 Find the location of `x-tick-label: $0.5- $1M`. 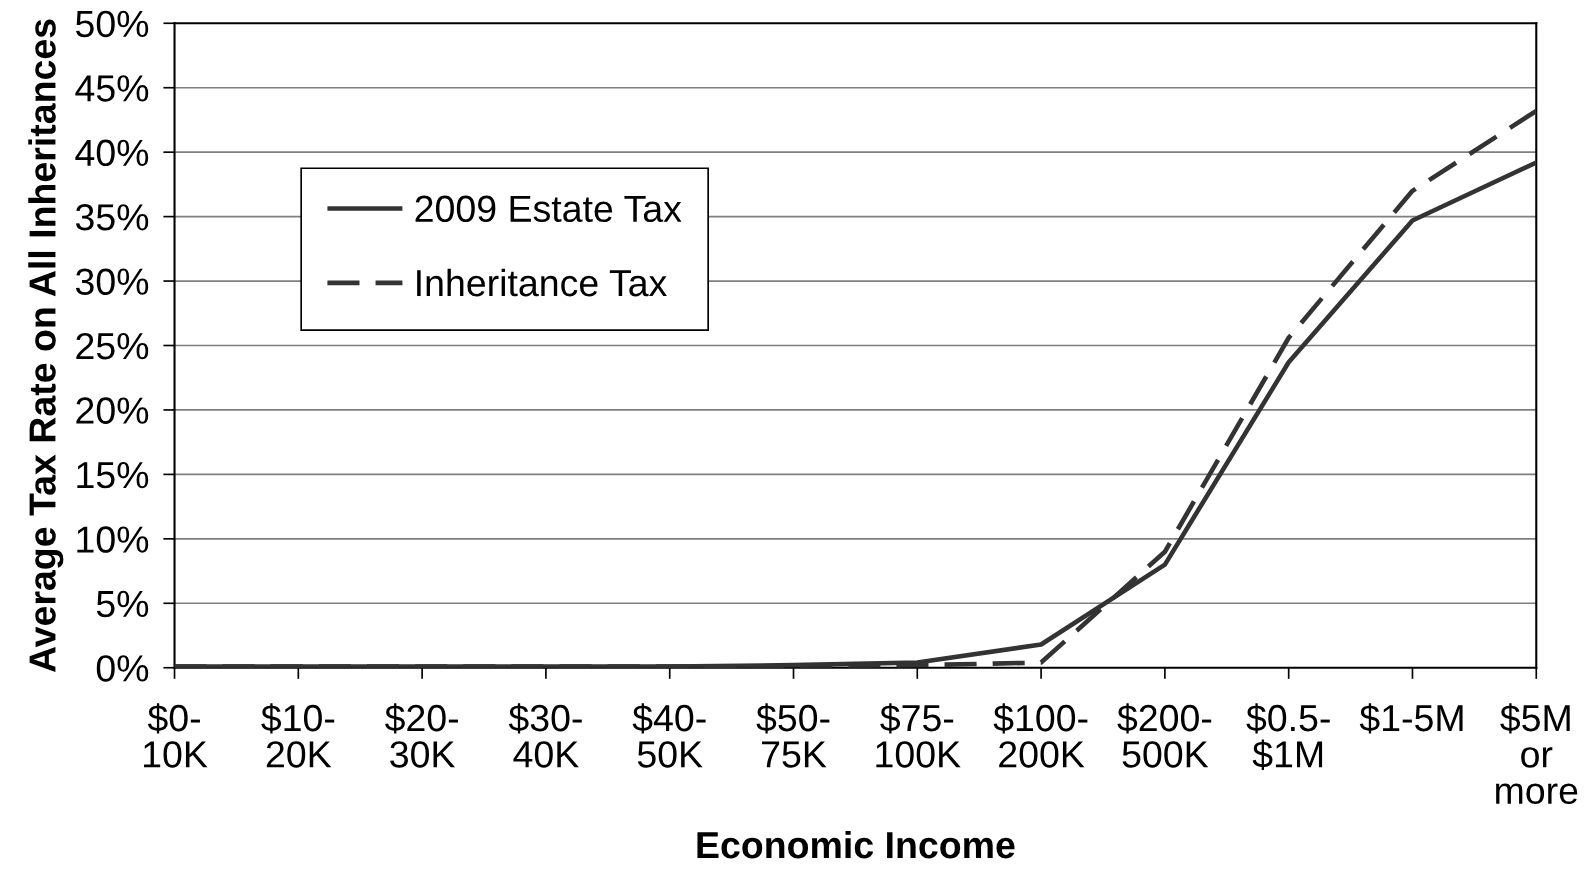

x-tick-label: $0.5- $1M is located at coordinates (1288, 736).